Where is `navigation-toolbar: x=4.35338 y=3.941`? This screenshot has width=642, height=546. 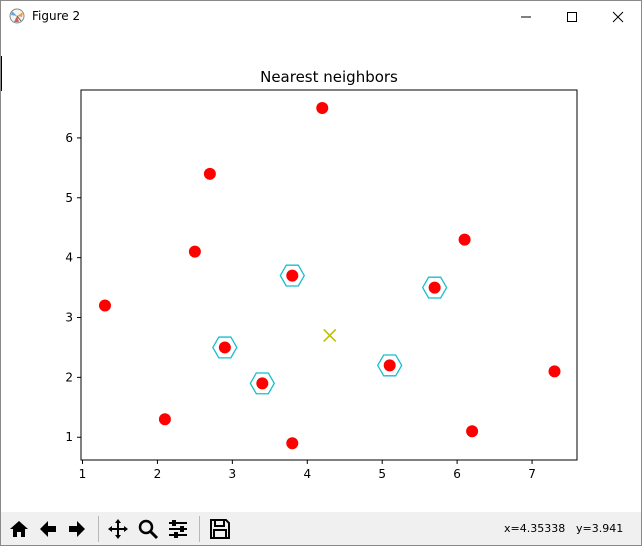
navigation-toolbar: x=4.35338 y=3.941 is located at coordinates (321, 528).